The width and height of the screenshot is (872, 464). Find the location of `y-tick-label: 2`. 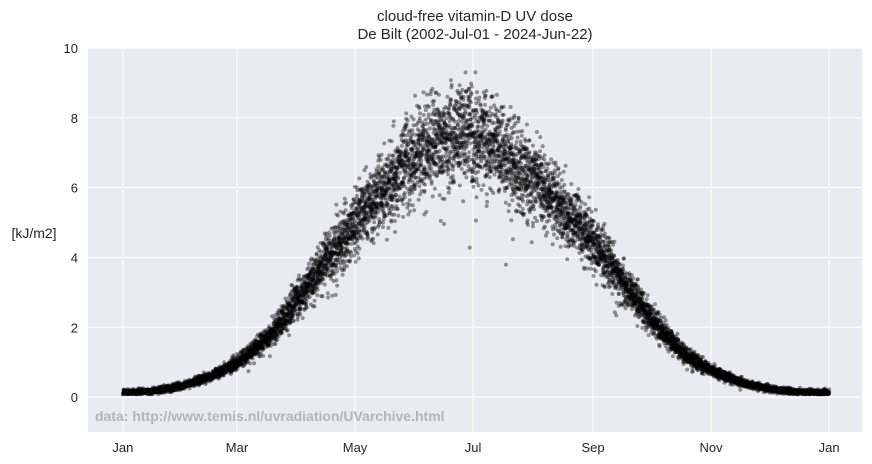

y-tick-label: 2 is located at coordinates (74, 327).